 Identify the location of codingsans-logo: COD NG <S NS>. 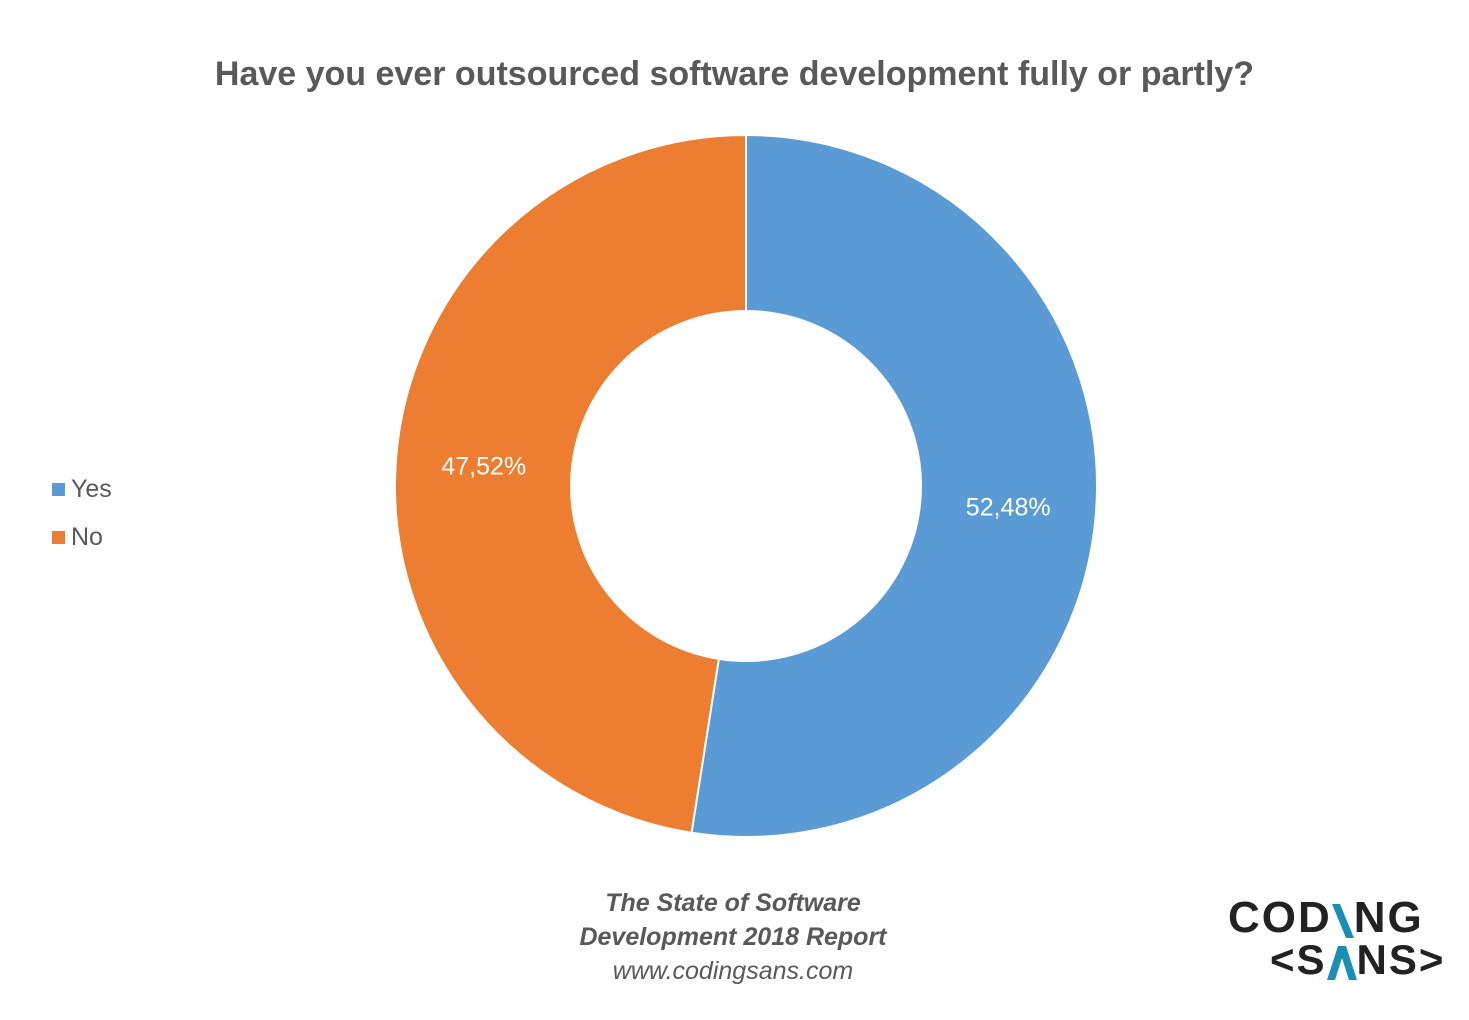
(1343, 938).